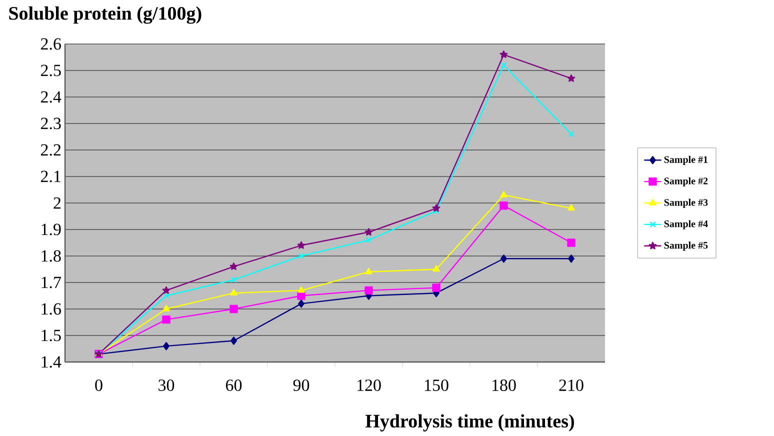 The image size is (774, 436). What do you see at coordinates (50, 176) in the screenshot?
I see `y-tick-label: 2.1` at bounding box center [50, 176].